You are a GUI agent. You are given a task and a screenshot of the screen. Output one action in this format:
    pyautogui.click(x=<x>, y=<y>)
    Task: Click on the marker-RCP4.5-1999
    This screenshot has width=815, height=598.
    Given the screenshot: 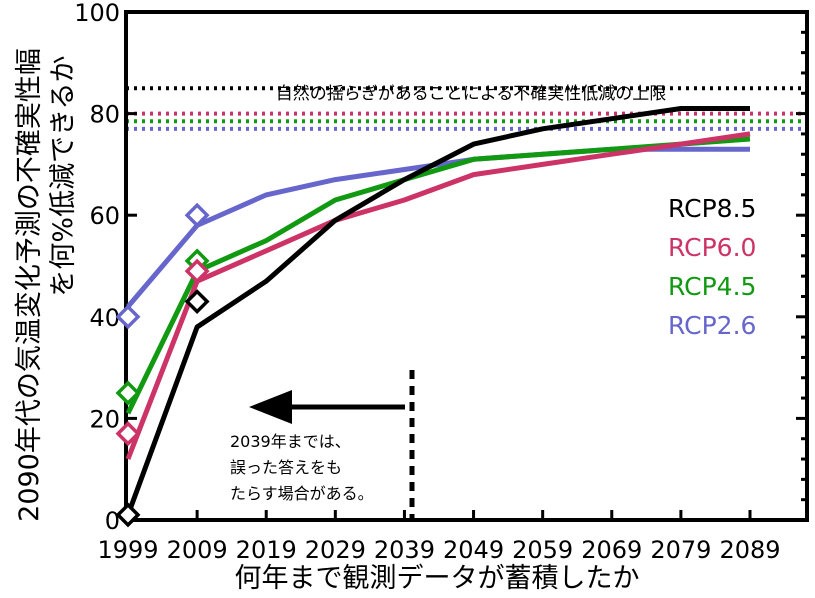 What is the action you would take?
    pyautogui.click(x=128, y=393)
    